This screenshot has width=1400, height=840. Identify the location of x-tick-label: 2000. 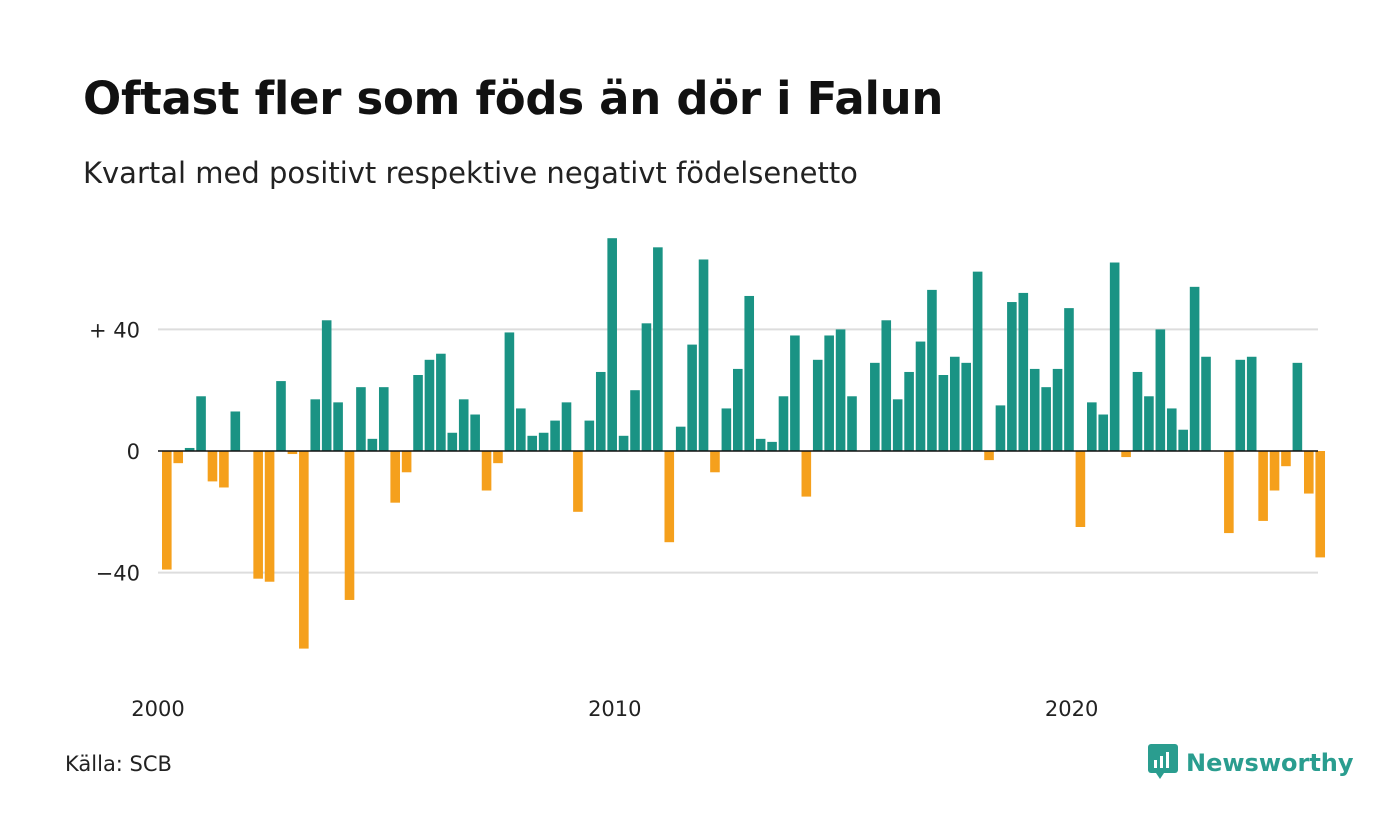
(157, 709).